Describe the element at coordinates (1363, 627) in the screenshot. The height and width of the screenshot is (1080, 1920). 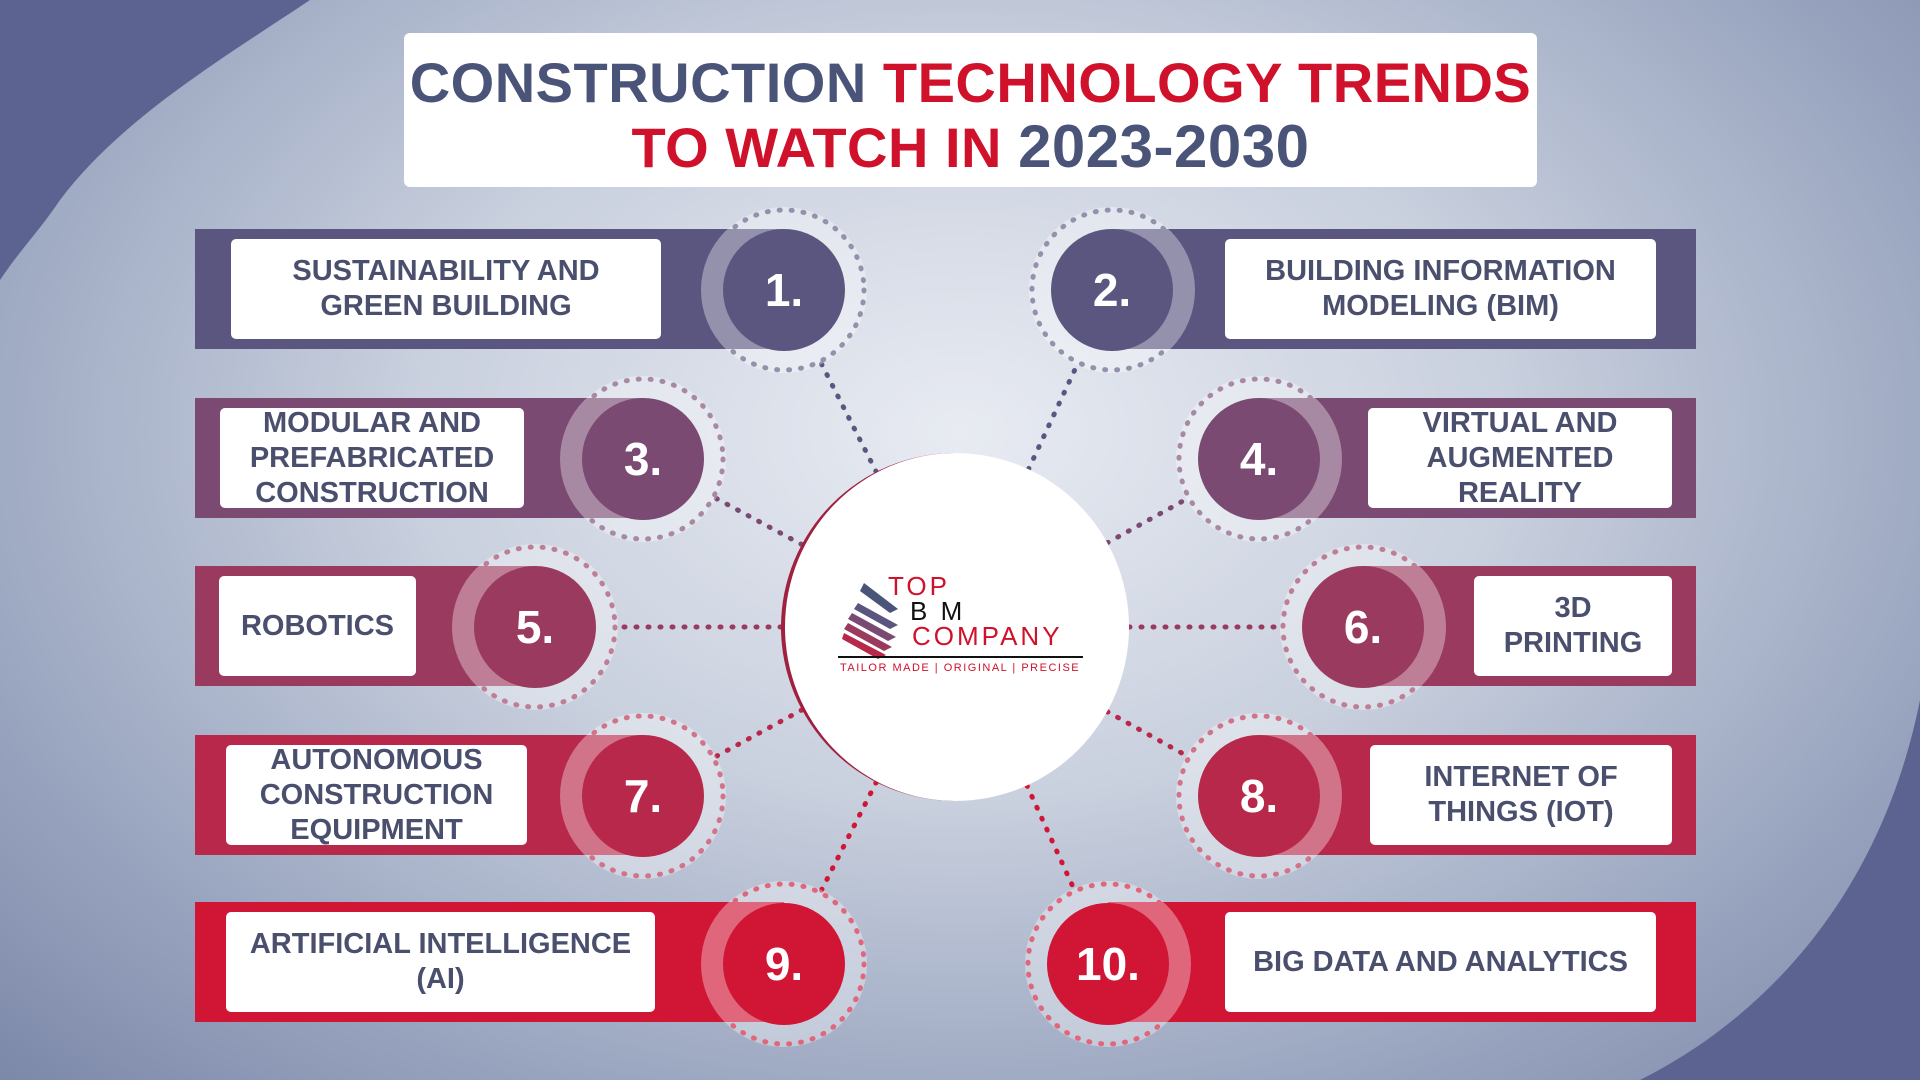
I see `trend-number-6: 6.` at that location.